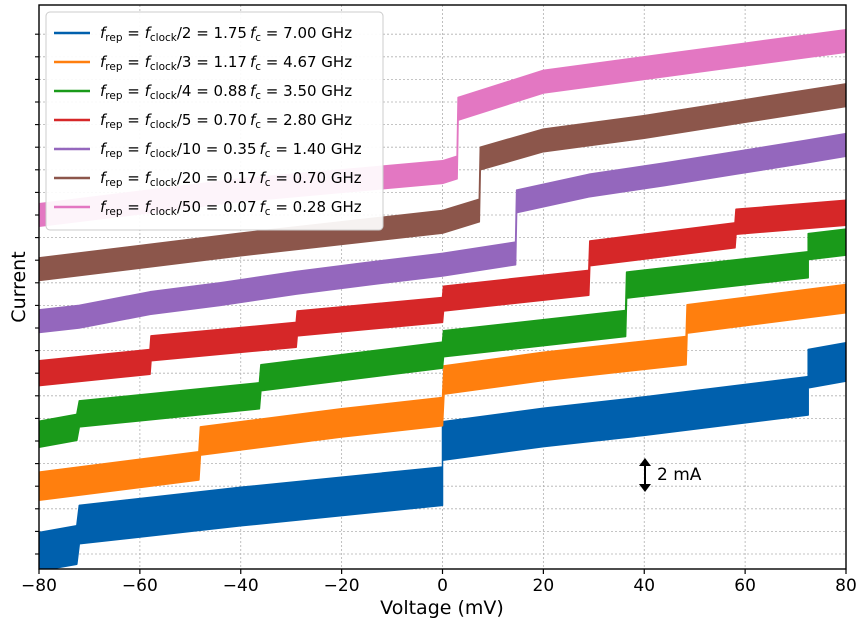 The image size is (858, 622). Describe the element at coordinates (745, 586) in the screenshot. I see `x-tick-label: 60` at that location.